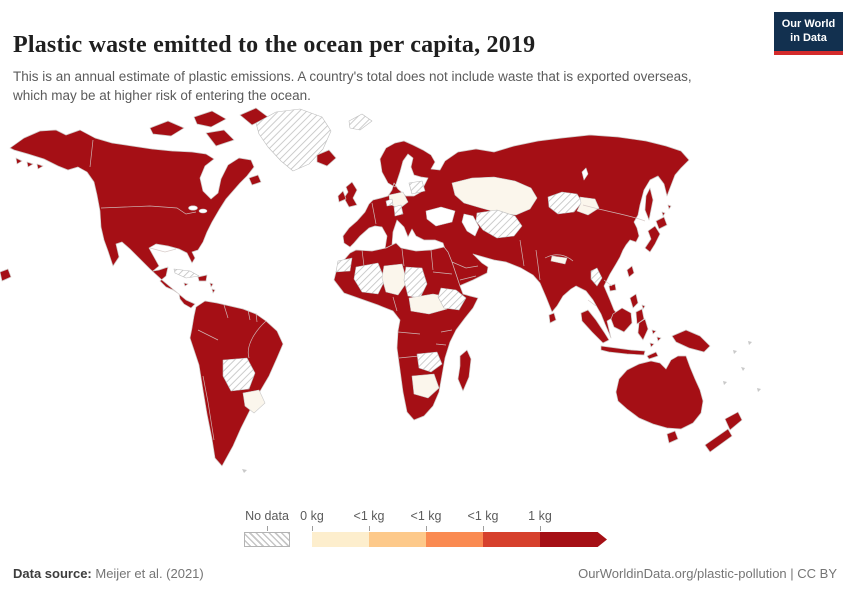  Describe the element at coordinates (723, 432) in the screenshot. I see `region-new-zealand` at that location.